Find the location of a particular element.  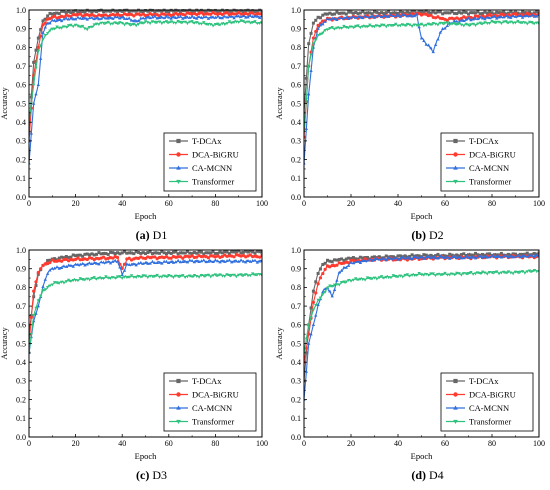

panel-caption-name: D3 is located at coordinates (158, 475).